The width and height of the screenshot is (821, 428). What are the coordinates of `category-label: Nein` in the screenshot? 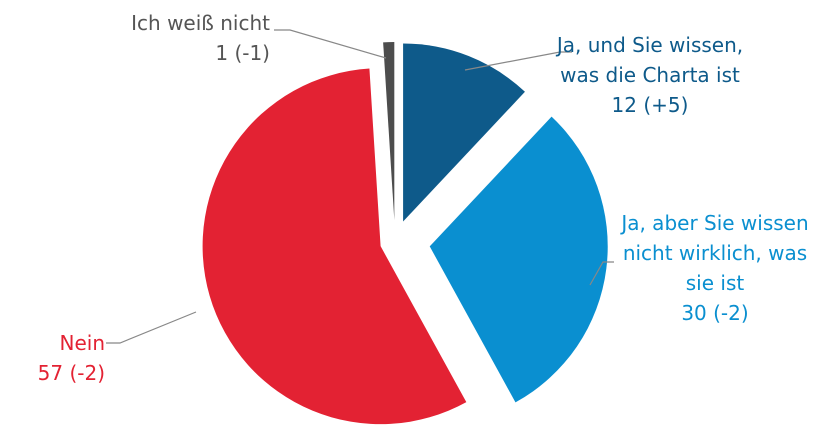 It's located at (82, 343).